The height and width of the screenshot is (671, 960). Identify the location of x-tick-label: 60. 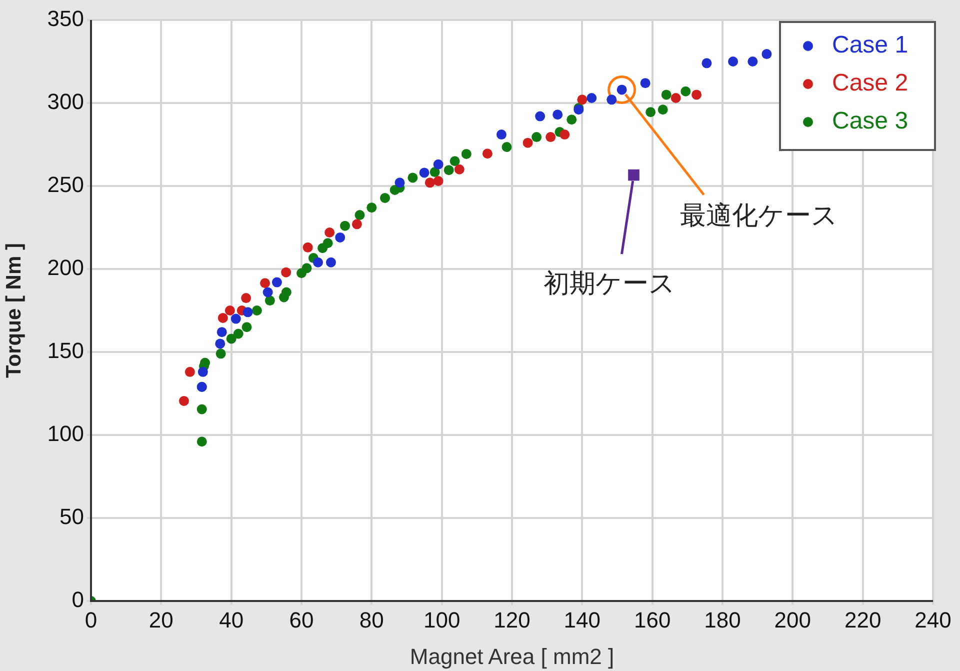
(301, 619).